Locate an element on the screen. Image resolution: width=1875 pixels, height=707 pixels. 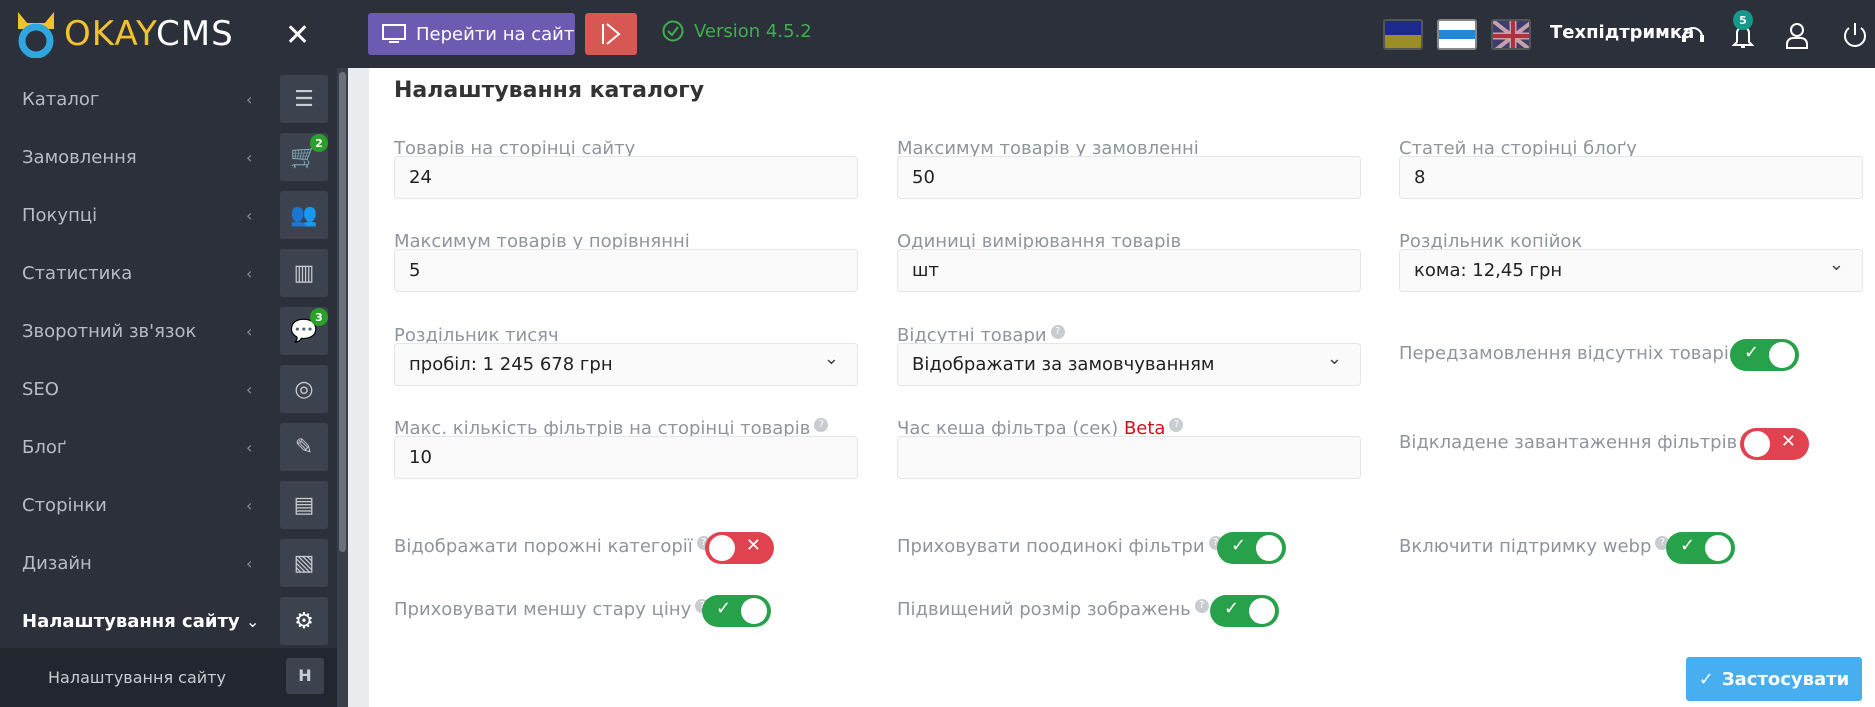
hide_single-toggle: ✓ is located at coordinates (1251, 548).